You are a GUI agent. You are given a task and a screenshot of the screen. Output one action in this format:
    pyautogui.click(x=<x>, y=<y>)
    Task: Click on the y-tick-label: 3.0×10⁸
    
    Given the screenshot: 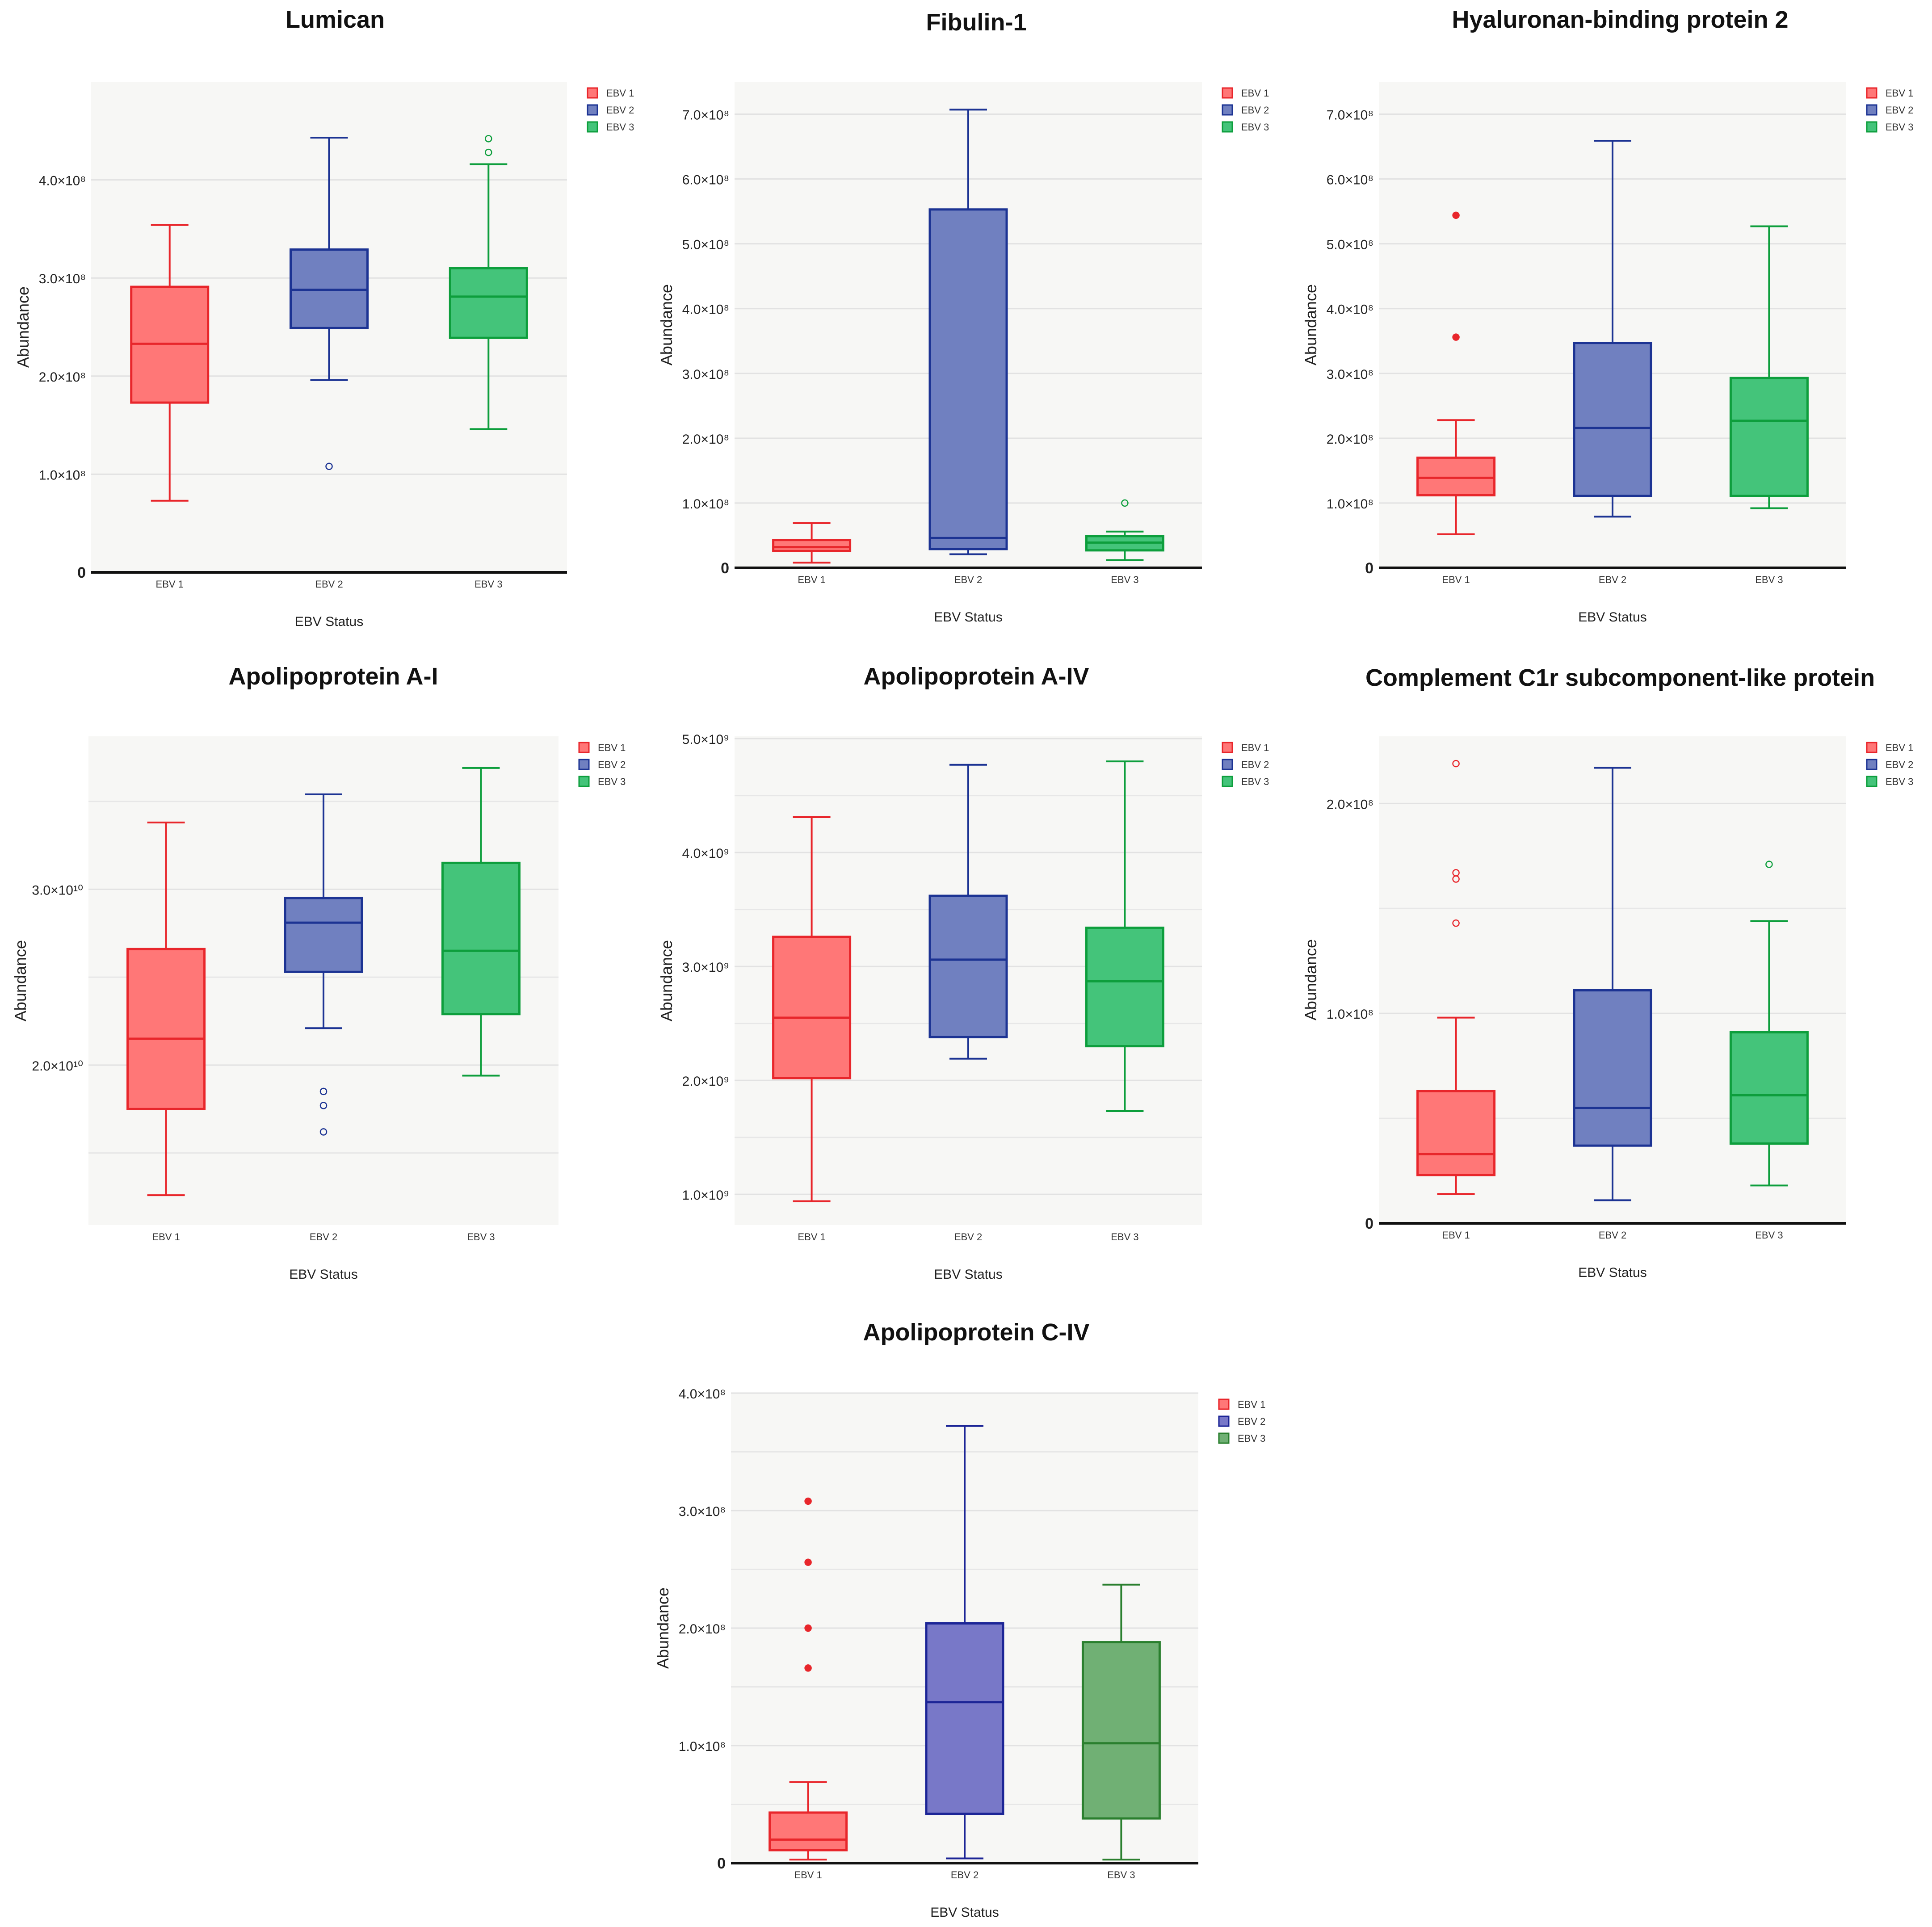 What is the action you would take?
    pyautogui.click(x=705, y=374)
    